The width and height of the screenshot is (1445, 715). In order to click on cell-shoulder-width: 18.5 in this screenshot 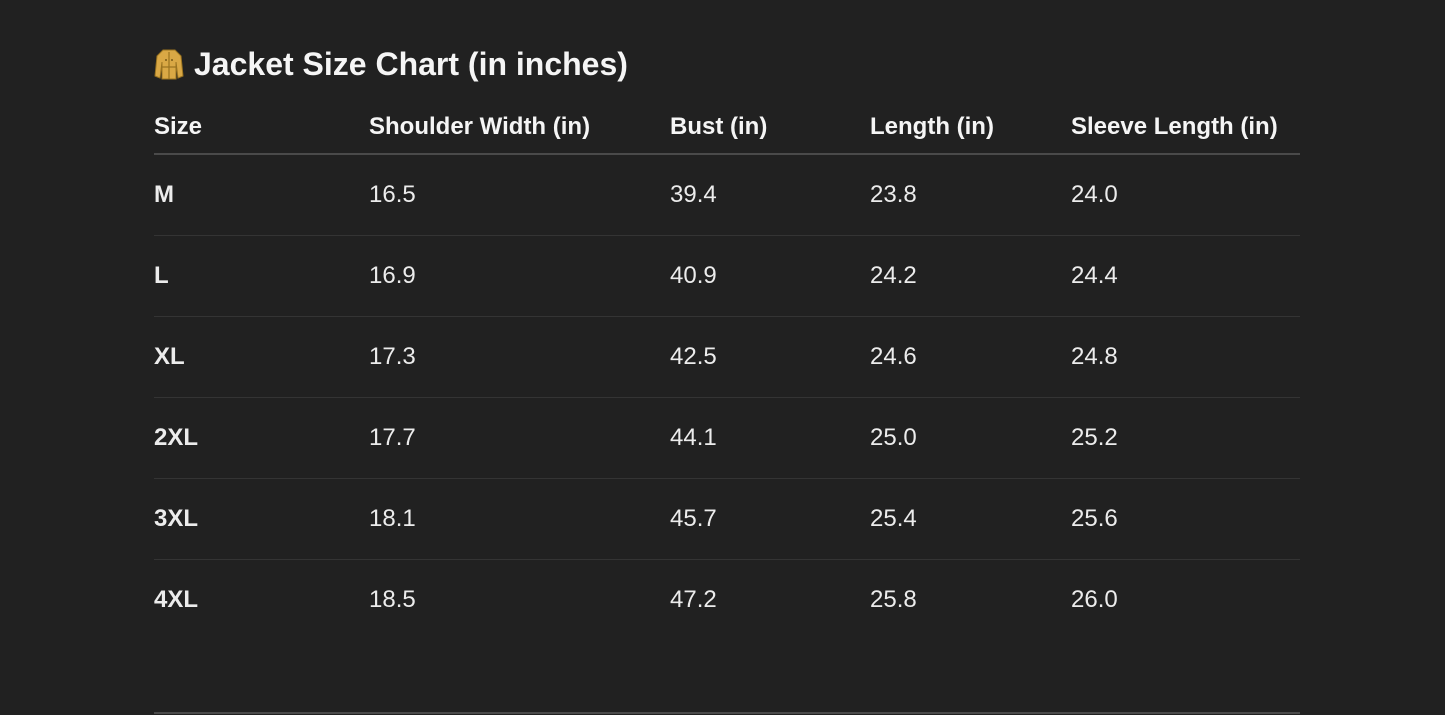, I will do `click(392, 599)`.